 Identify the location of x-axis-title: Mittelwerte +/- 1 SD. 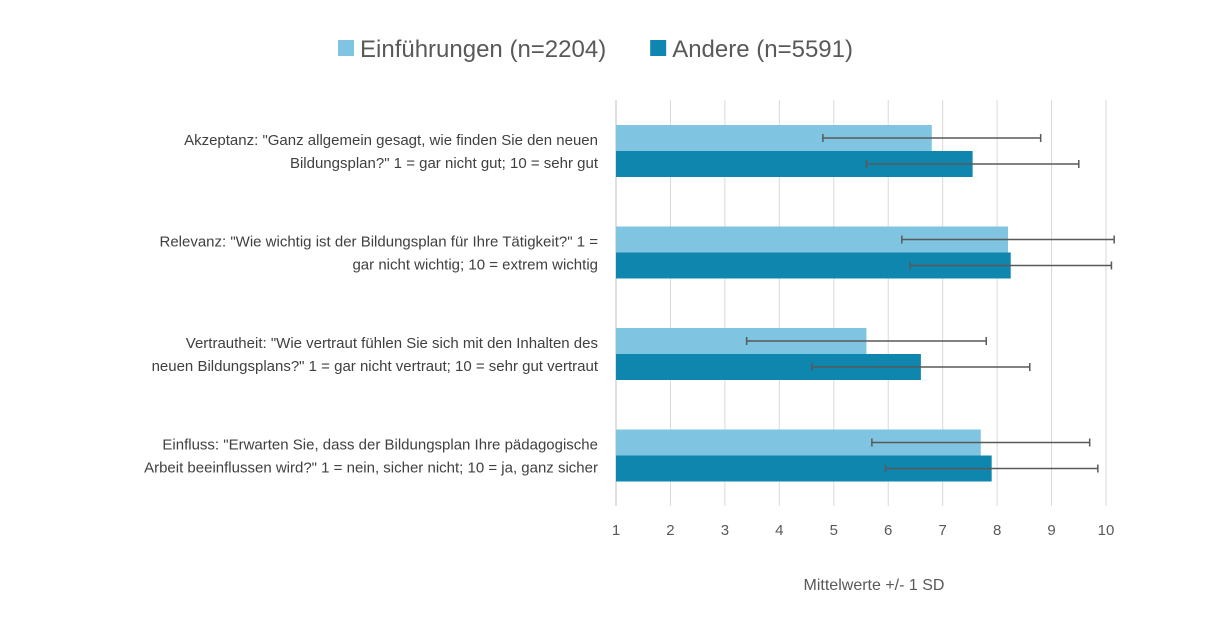
(874, 585).